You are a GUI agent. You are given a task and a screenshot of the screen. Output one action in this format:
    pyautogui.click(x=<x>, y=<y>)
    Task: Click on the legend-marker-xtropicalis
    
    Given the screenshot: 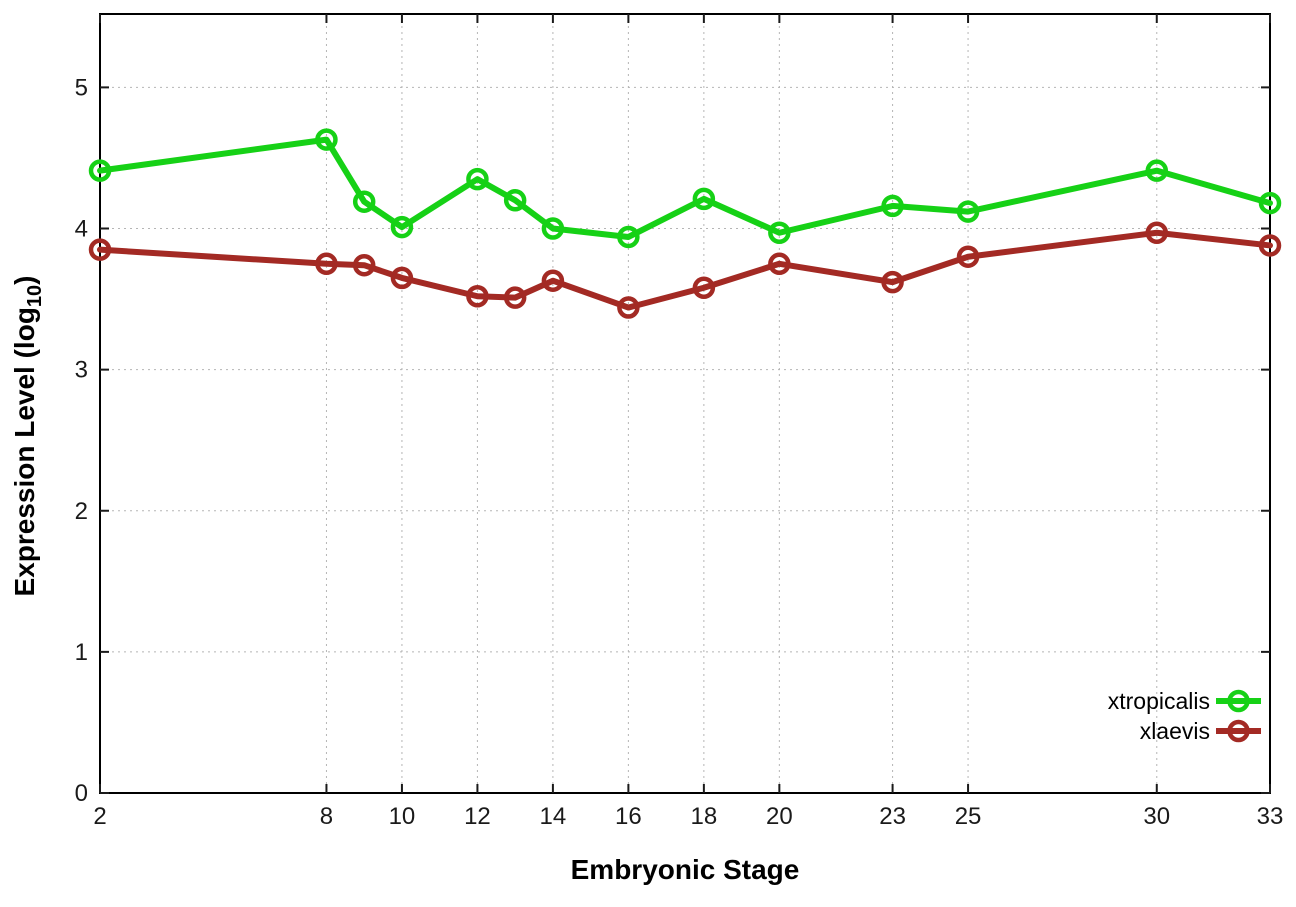 What is the action you would take?
    pyautogui.click(x=1238, y=701)
    